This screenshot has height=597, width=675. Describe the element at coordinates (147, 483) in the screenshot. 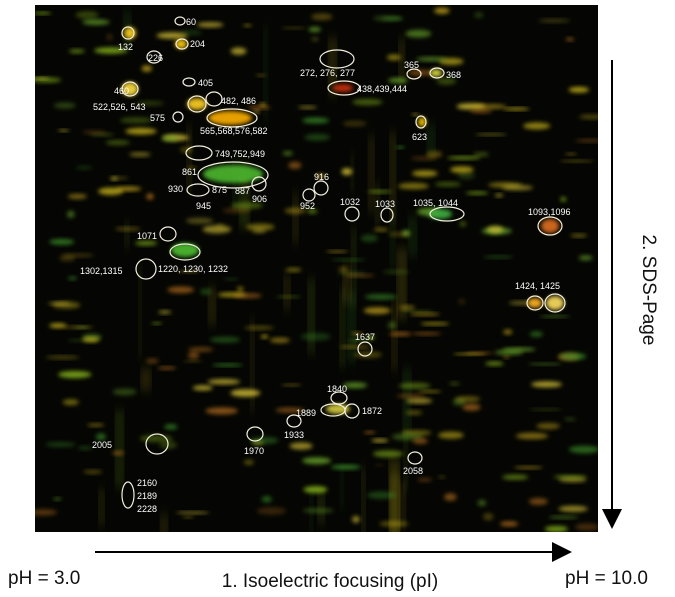

I see `spot-label: 2160` at that location.